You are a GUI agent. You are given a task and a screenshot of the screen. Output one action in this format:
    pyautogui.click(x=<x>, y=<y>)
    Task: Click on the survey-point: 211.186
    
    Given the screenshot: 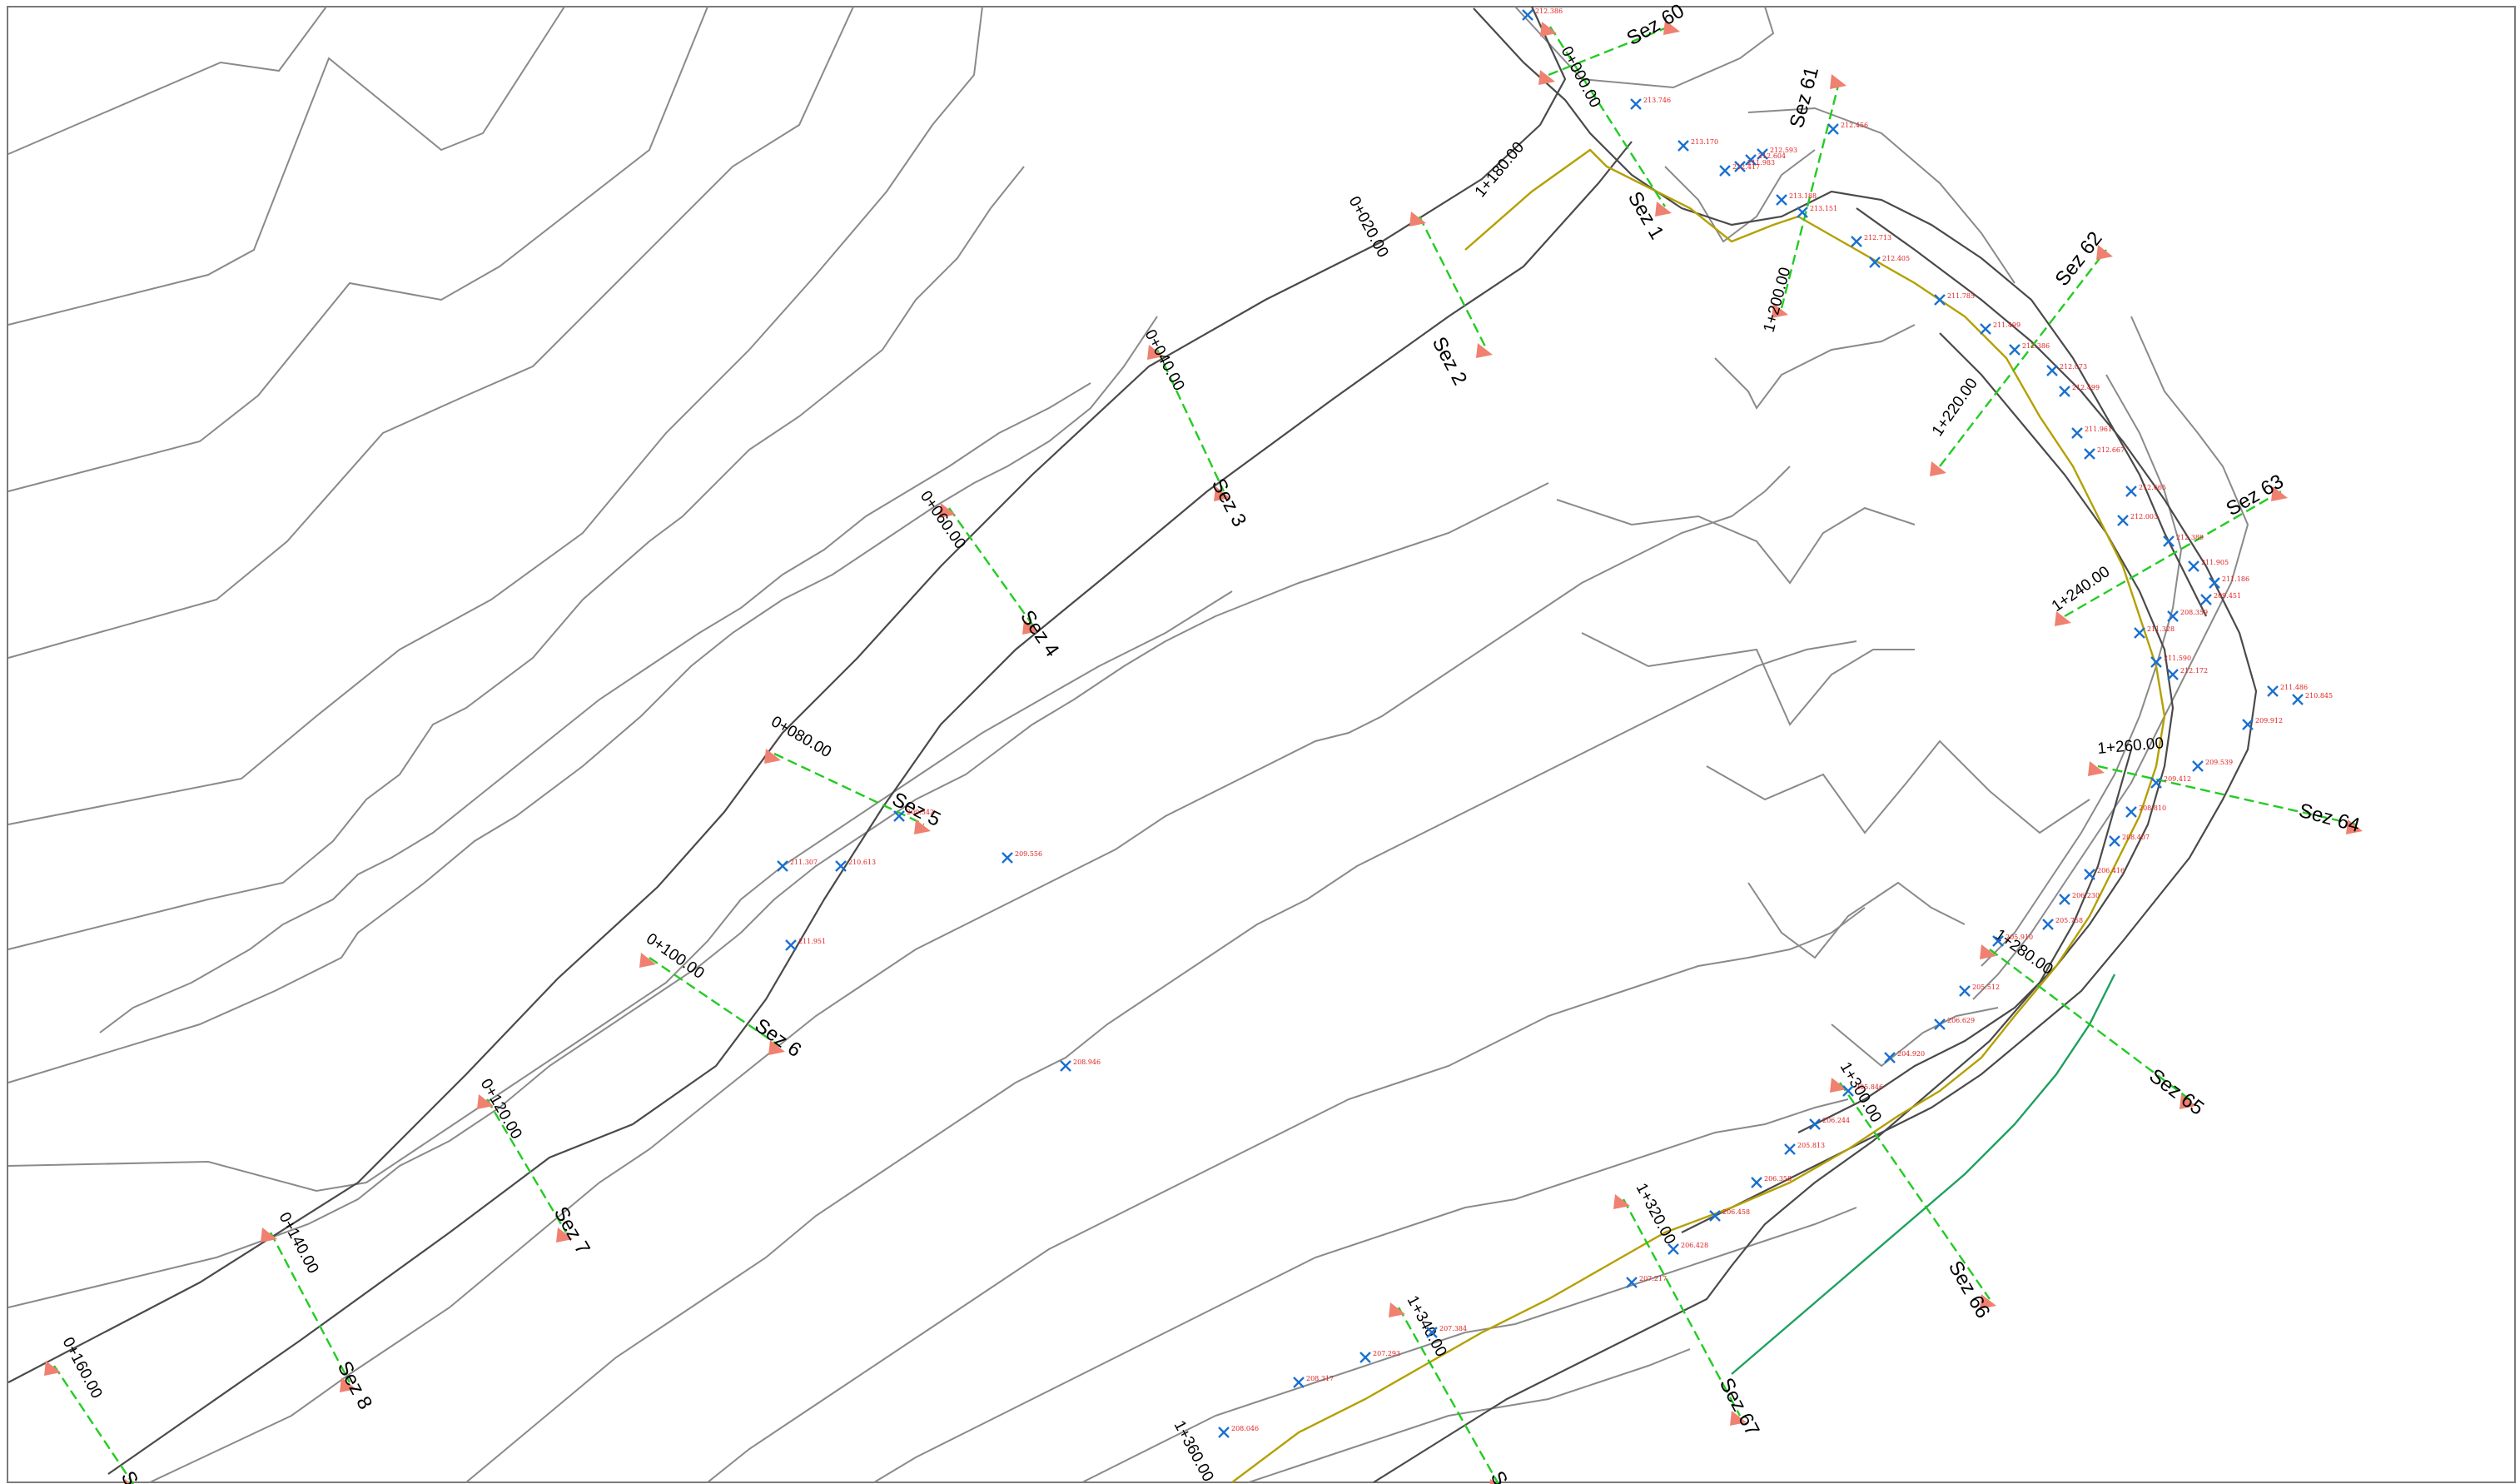 What is the action you would take?
    pyautogui.click(x=2229, y=582)
    